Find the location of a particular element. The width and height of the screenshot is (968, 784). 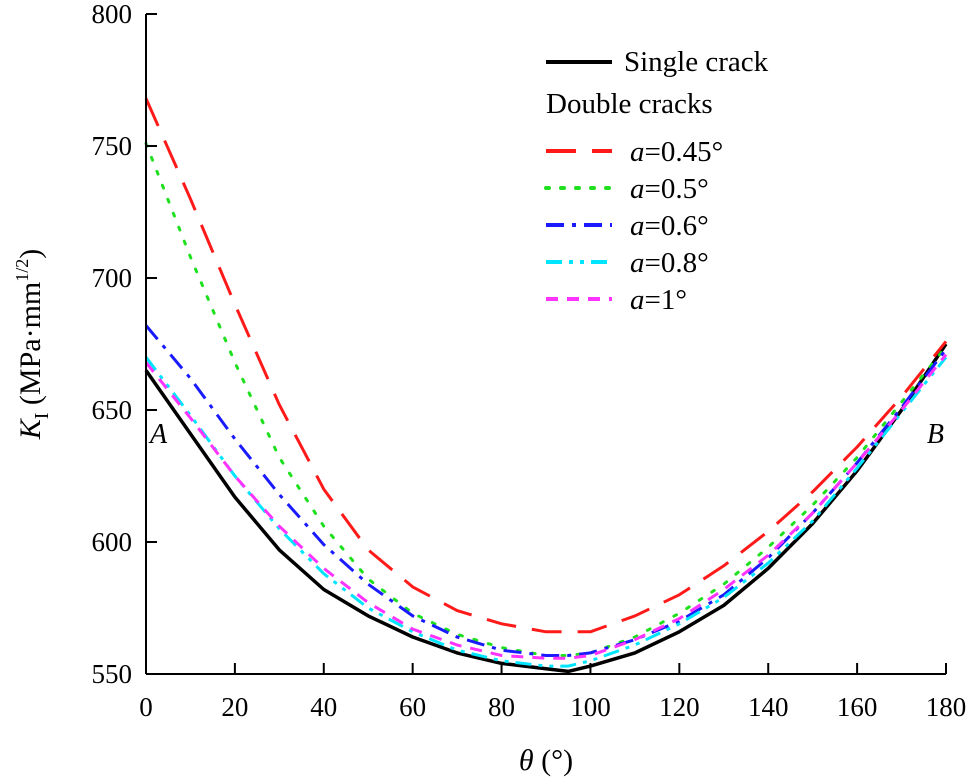

x-tick-label: 100 is located at coordinates (590, 707).